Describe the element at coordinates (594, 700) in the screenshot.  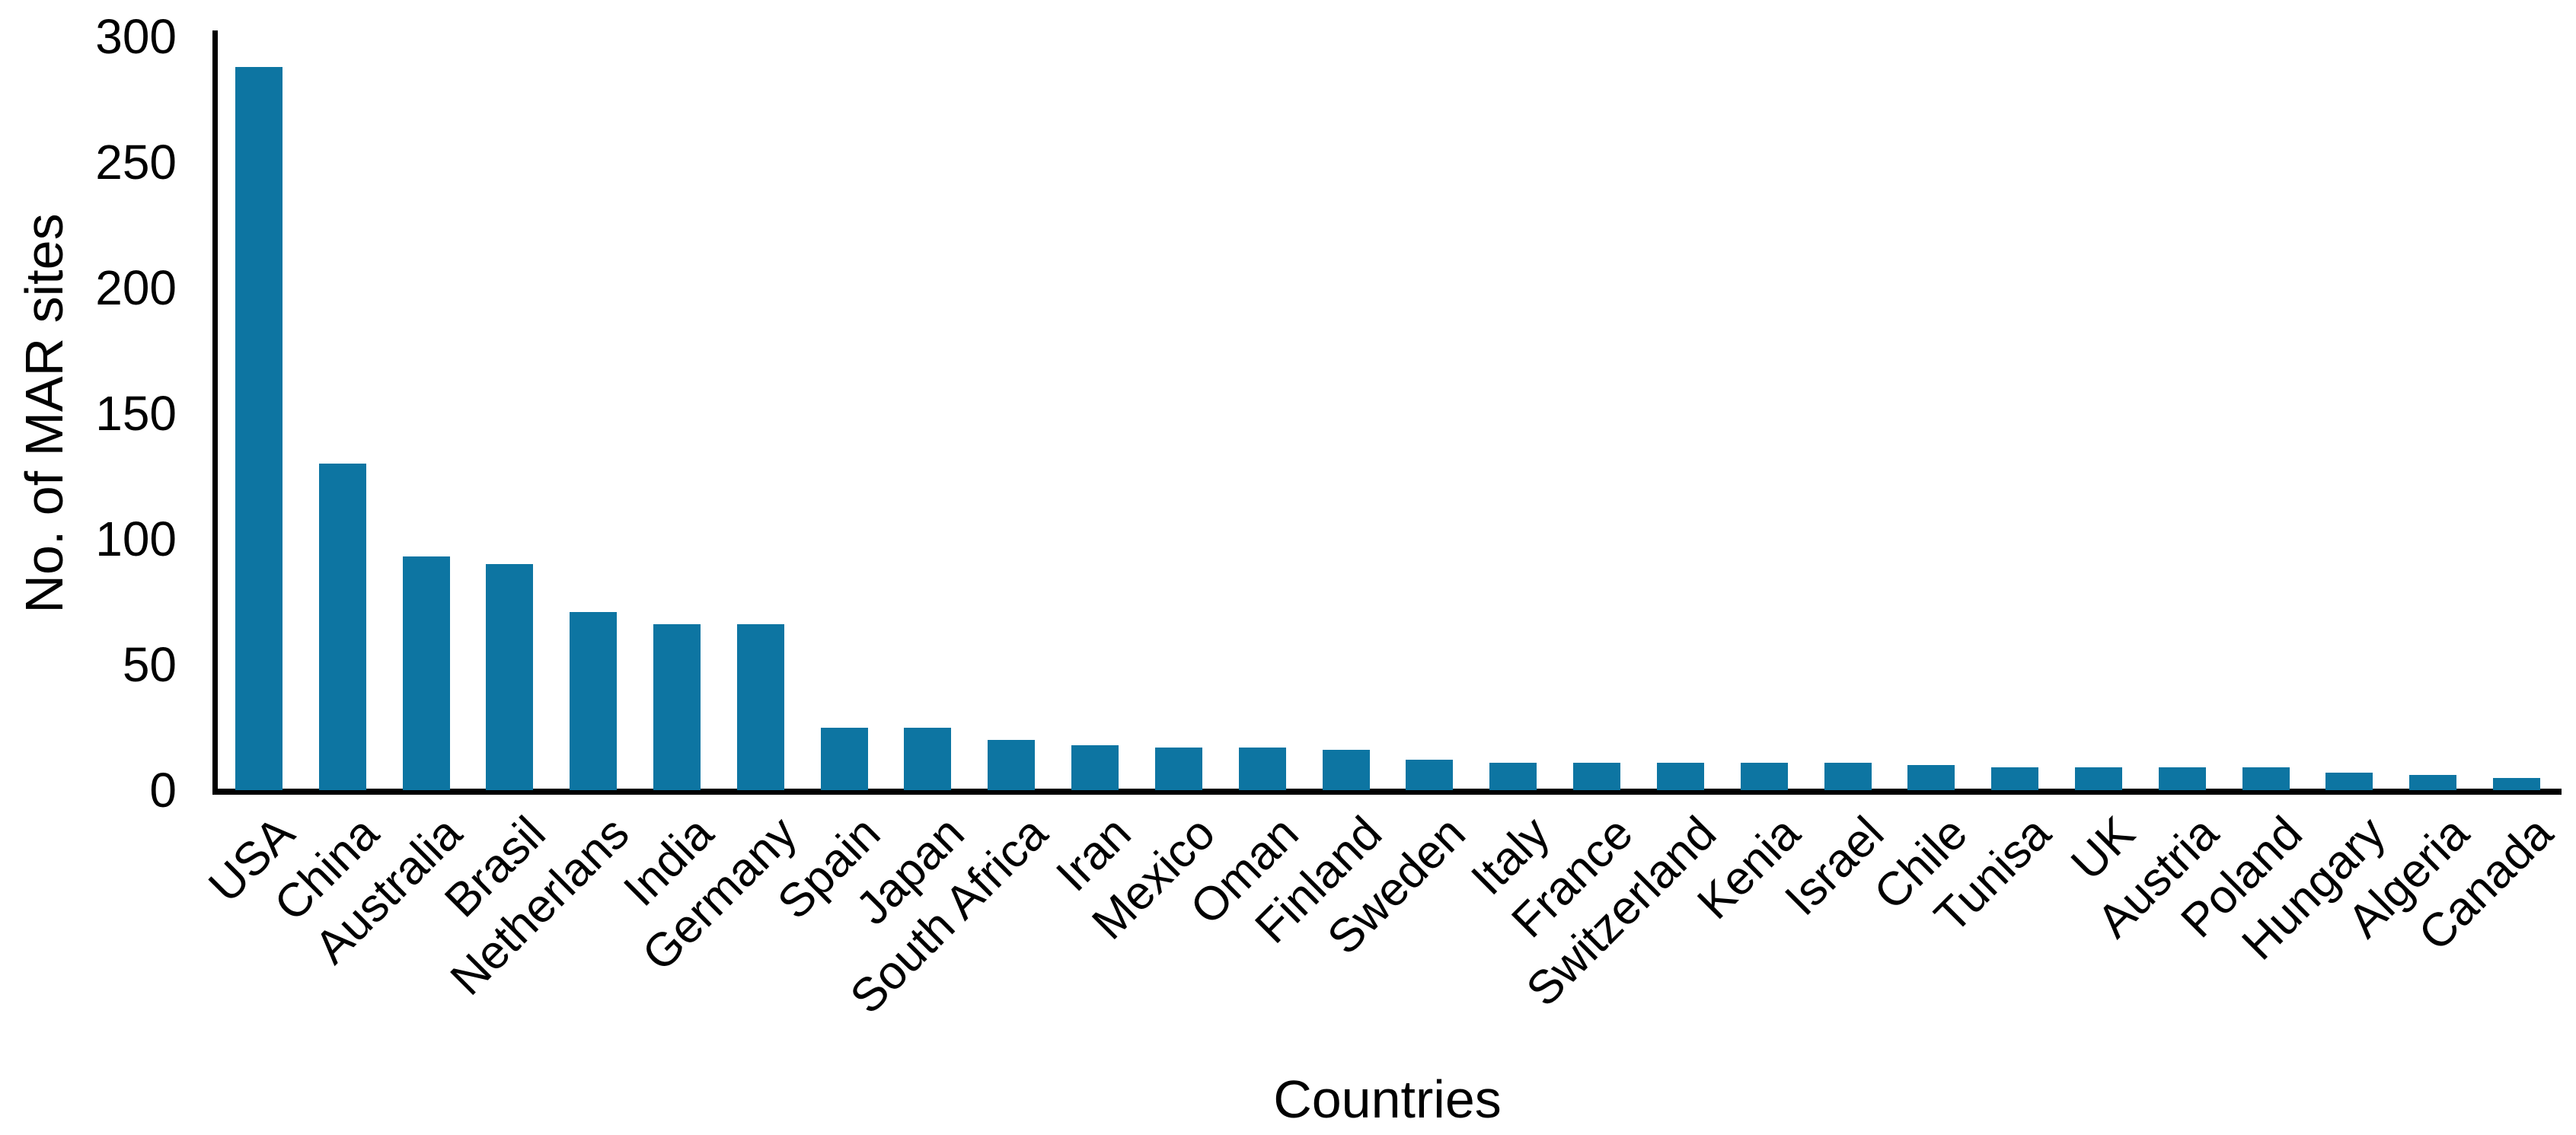
I see `bar-netherlans` at that location.